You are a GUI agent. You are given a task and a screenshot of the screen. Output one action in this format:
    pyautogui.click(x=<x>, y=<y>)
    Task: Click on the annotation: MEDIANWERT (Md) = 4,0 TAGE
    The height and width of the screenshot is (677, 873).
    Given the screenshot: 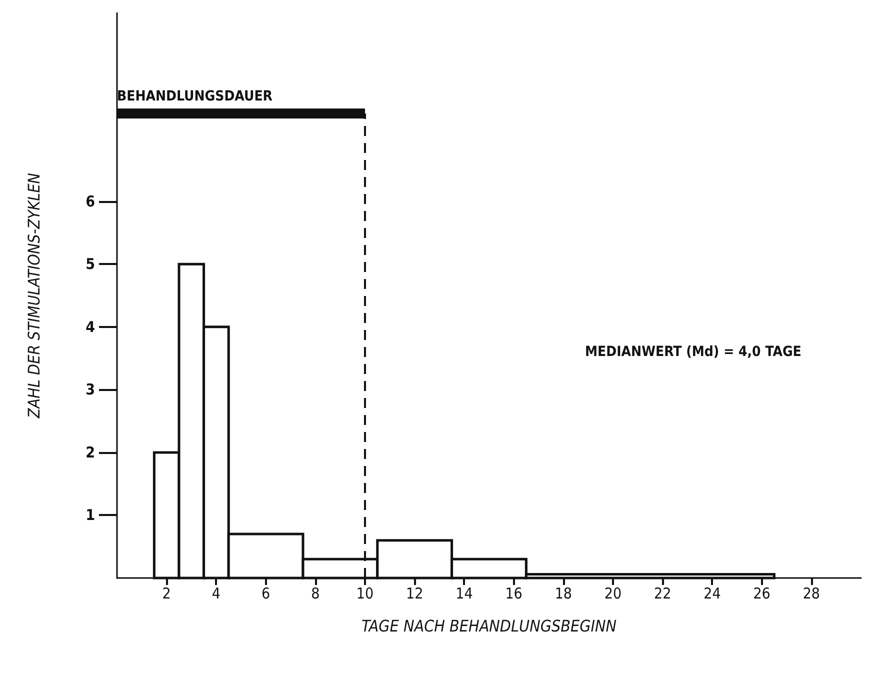 What is the action you would take?
    pyautogui.click(x=693, y=352)
    